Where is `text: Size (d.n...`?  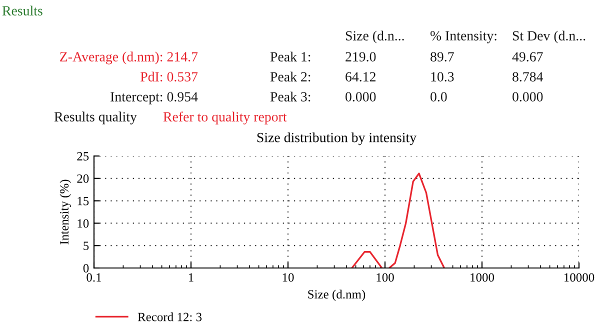 text: Size (d.n... is located at coordinates (375, 37).